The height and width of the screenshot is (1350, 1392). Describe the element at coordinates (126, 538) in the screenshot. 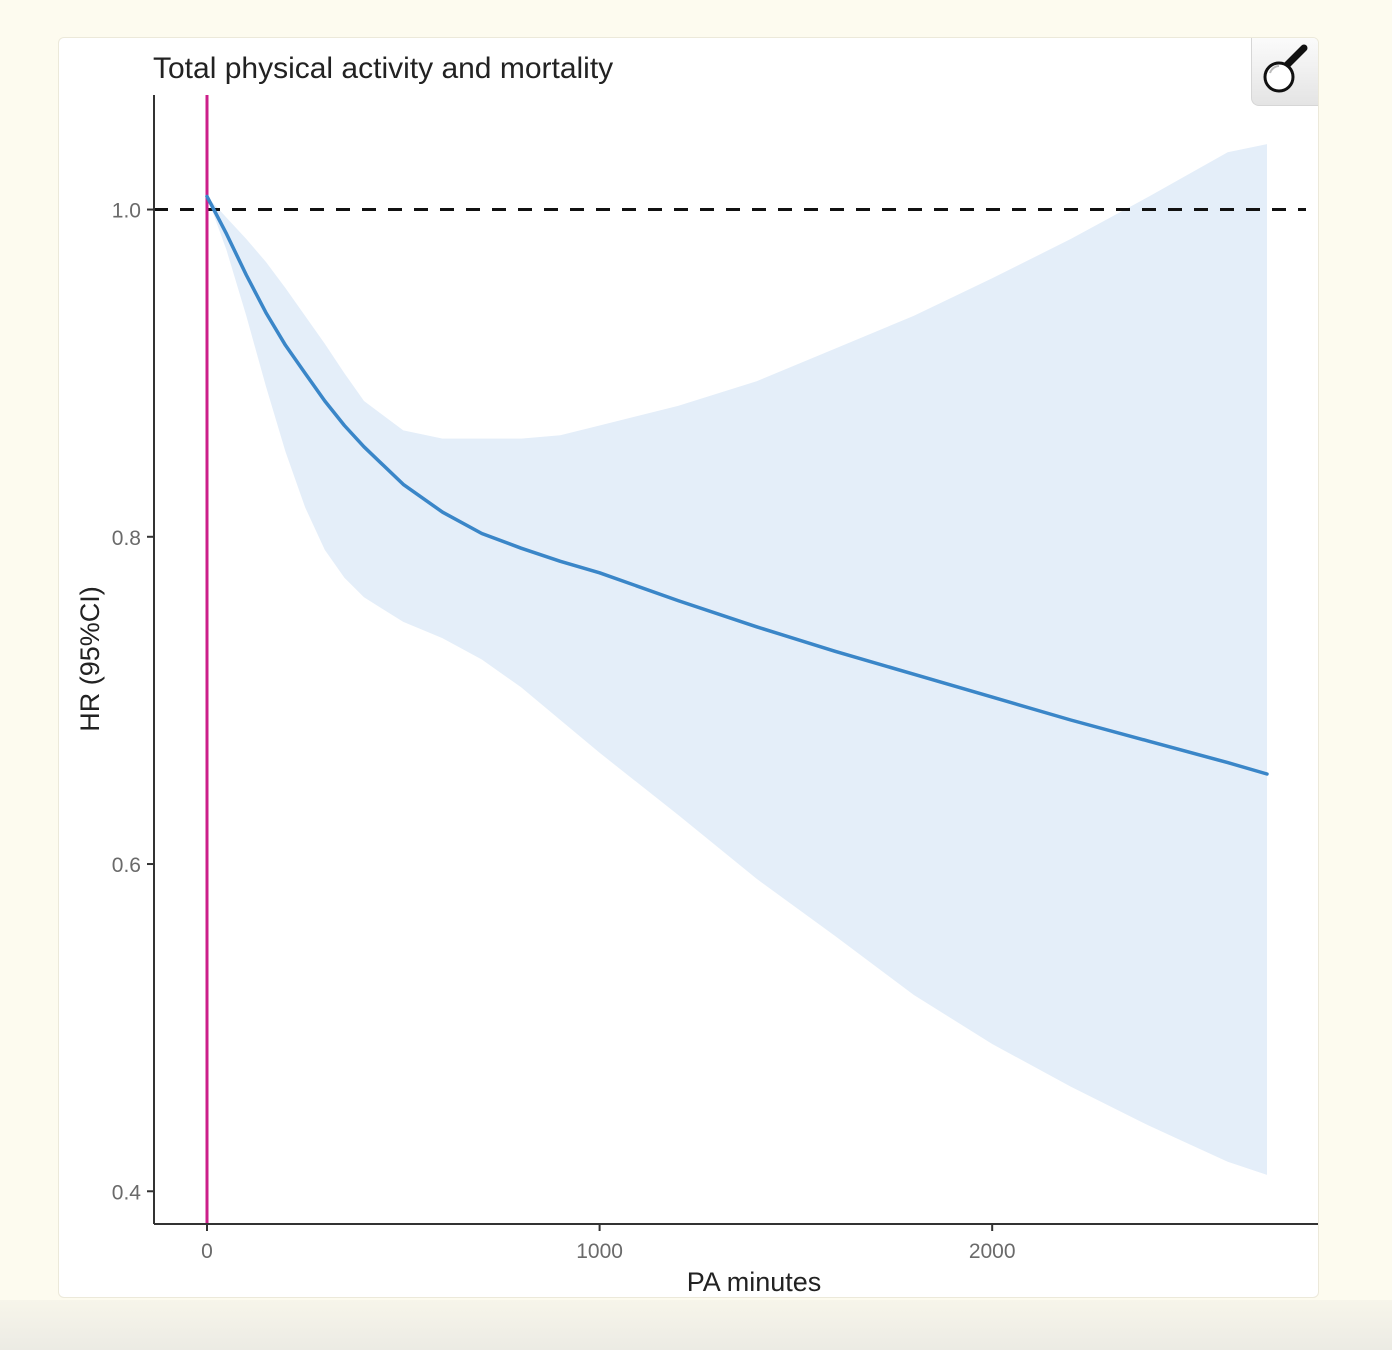

I see `y-tick-label: 0.8` at that location.